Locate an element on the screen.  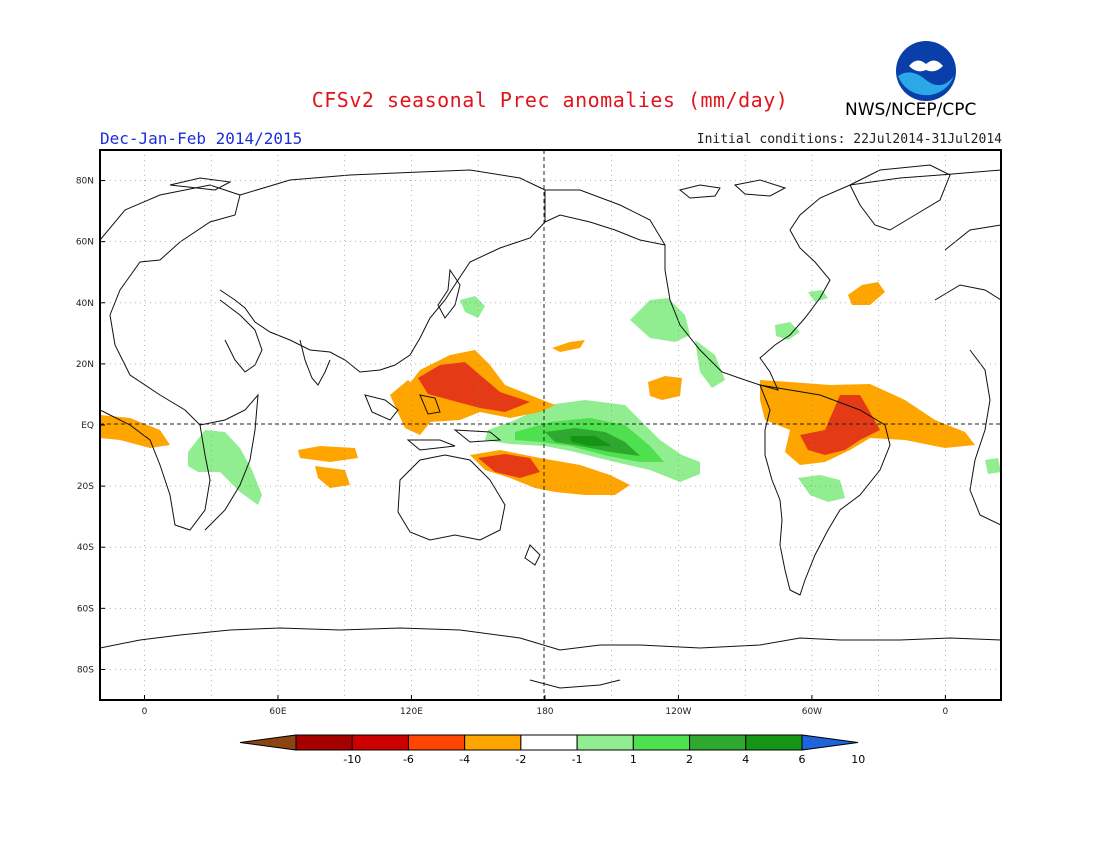
colorbar-label: 1 is located at coordinates (633, 759).